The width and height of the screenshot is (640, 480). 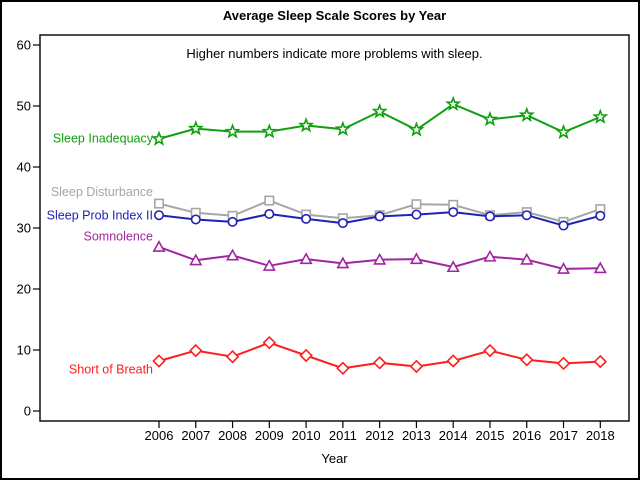 What do you see at coordinates (24, 350) in the screenshot?
I see `y-tick-label: 10` at bounding box center [24, 350].